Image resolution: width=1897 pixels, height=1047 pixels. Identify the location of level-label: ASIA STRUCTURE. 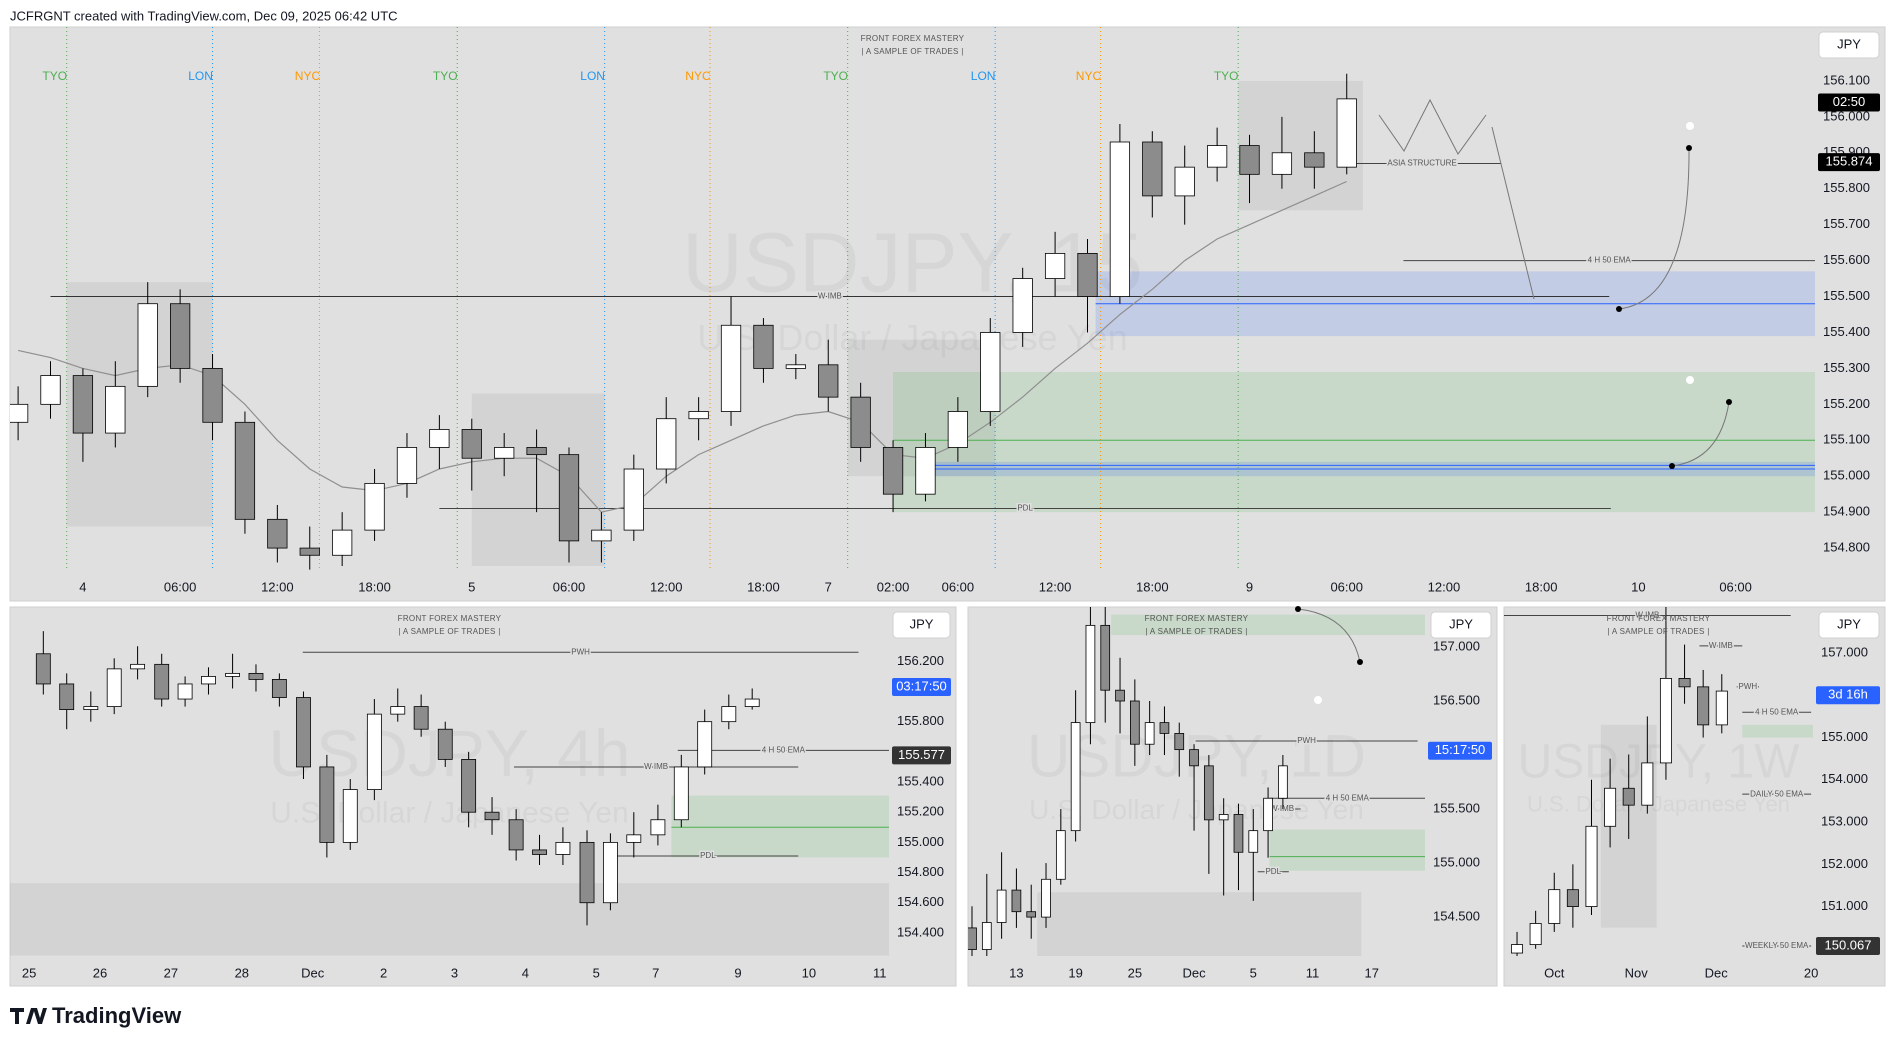
(1421, 163).